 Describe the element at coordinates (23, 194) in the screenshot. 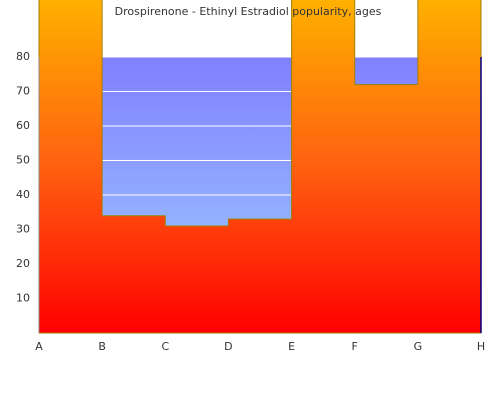

I see `y-tick-label: 40` at that location.